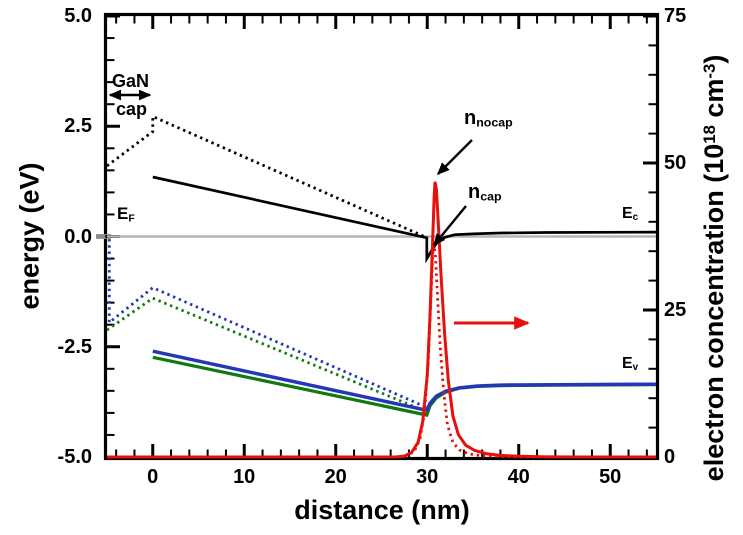  I want to click on y-right-tick-label-25: 25, so click(675, 310).